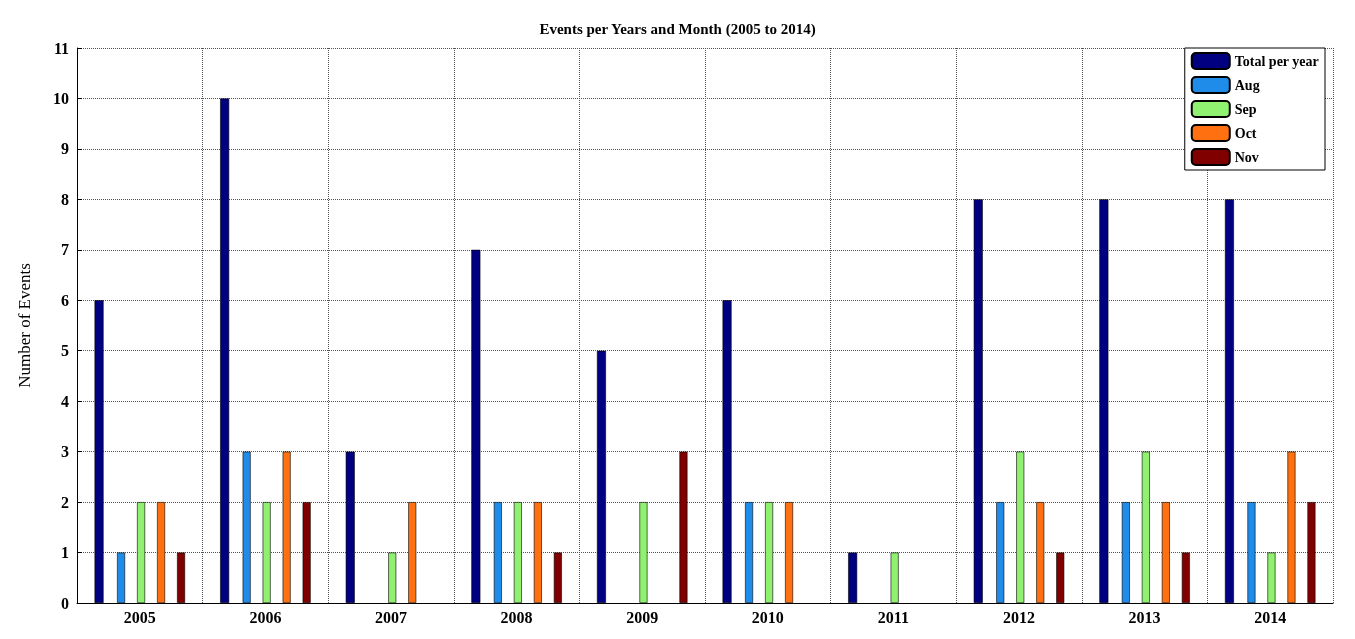 The height and width of the screenshot is (639, 1355). I want to click on x-tick-label: 2009, so click(642, 617).